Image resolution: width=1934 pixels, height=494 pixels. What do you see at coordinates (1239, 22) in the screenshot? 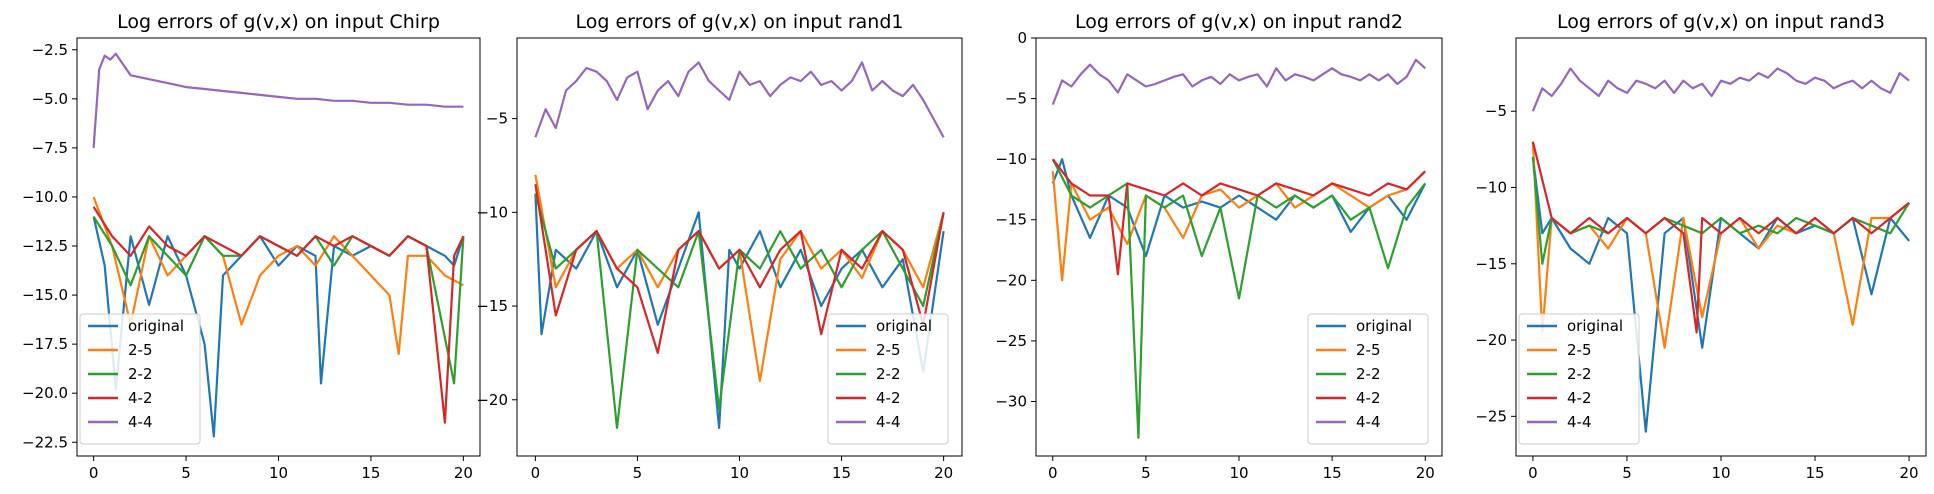
I see `chart-title: Log errors of g(v,x) on input rand2` at bounding box center [1239, 22].